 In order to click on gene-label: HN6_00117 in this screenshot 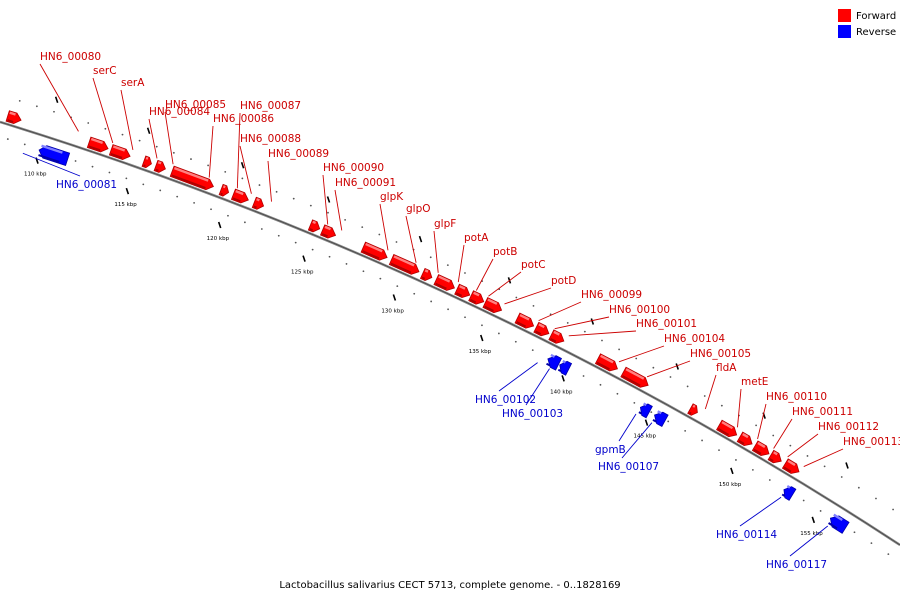, I will do `click(796, 565)`.